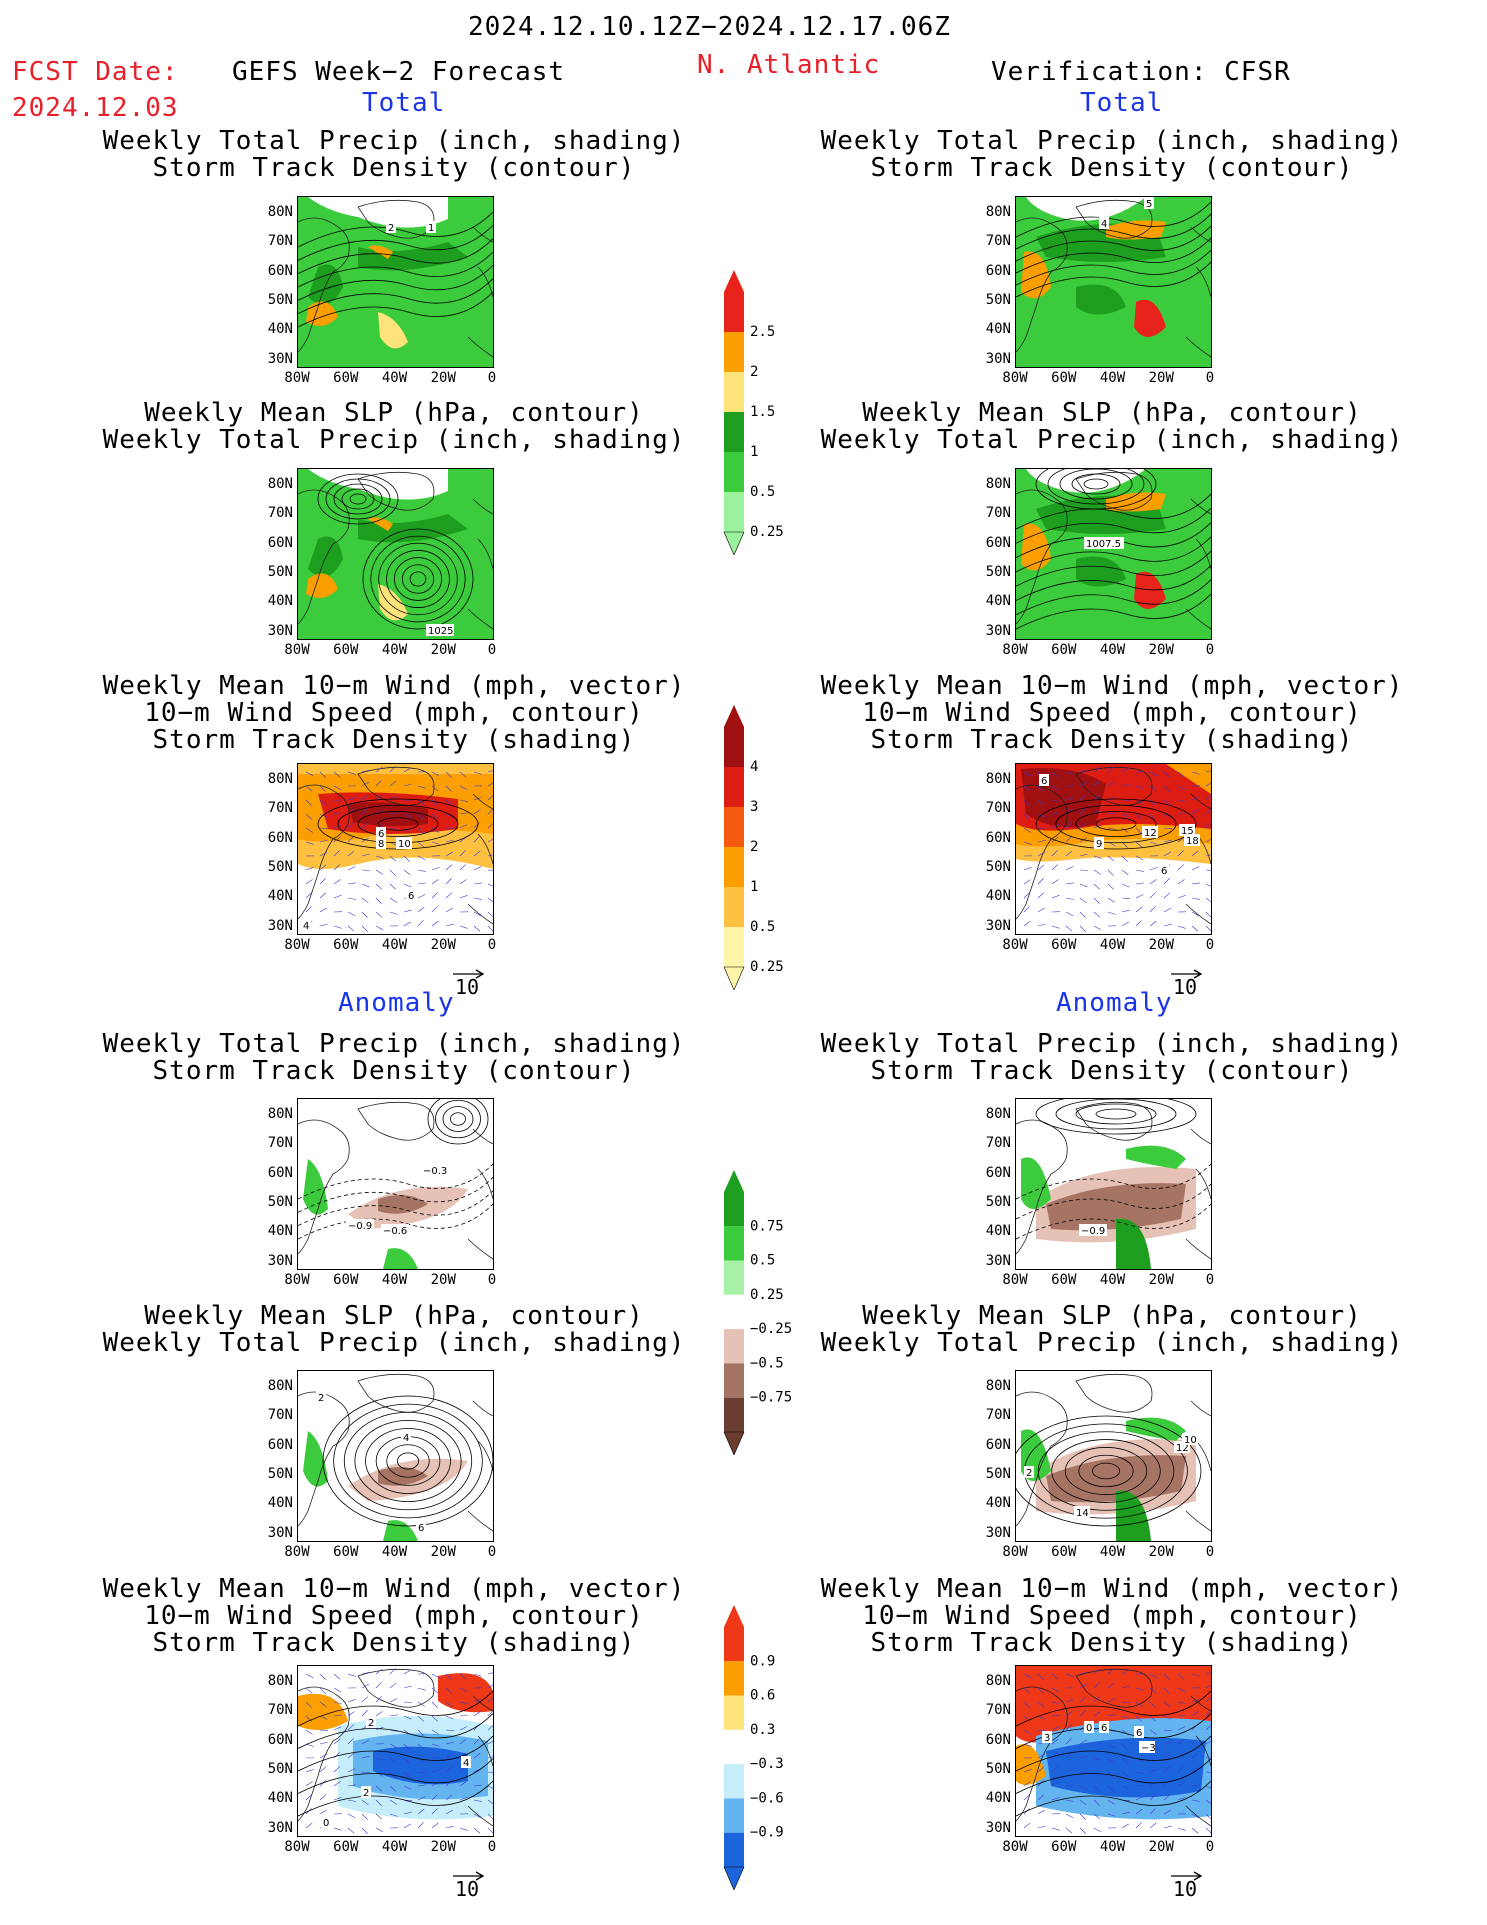 The image size is (1487, 1925). Describe the element at coordinates (469, 982) in the screenshot. I see `vector-ref-r3-left: 10` at that location.